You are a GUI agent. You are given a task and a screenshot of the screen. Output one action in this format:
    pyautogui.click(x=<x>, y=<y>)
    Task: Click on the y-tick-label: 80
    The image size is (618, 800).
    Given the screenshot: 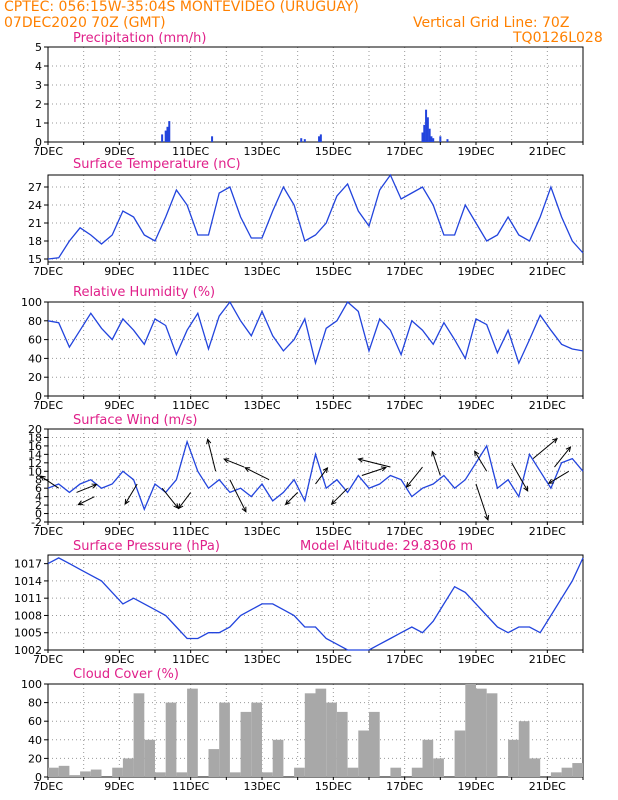 What is the action you would take?
    pyautogui.click(x=35, y=703)
    